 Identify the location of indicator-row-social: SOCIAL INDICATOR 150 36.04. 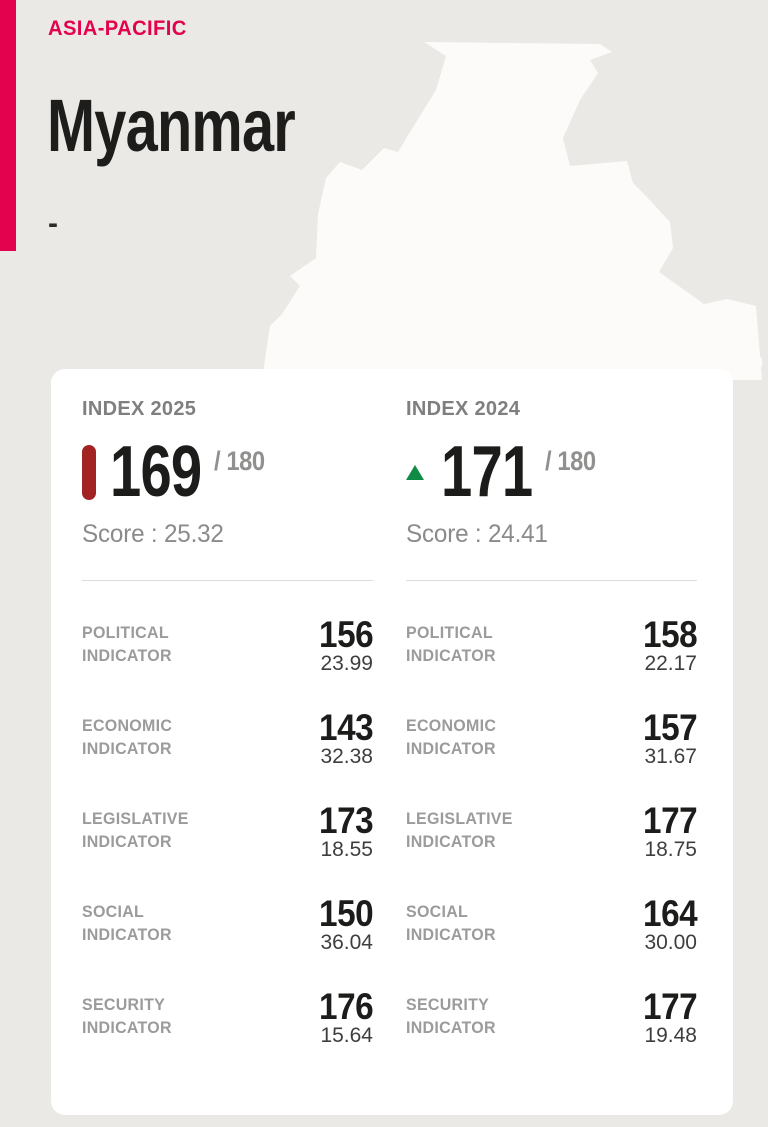
(228, 926).